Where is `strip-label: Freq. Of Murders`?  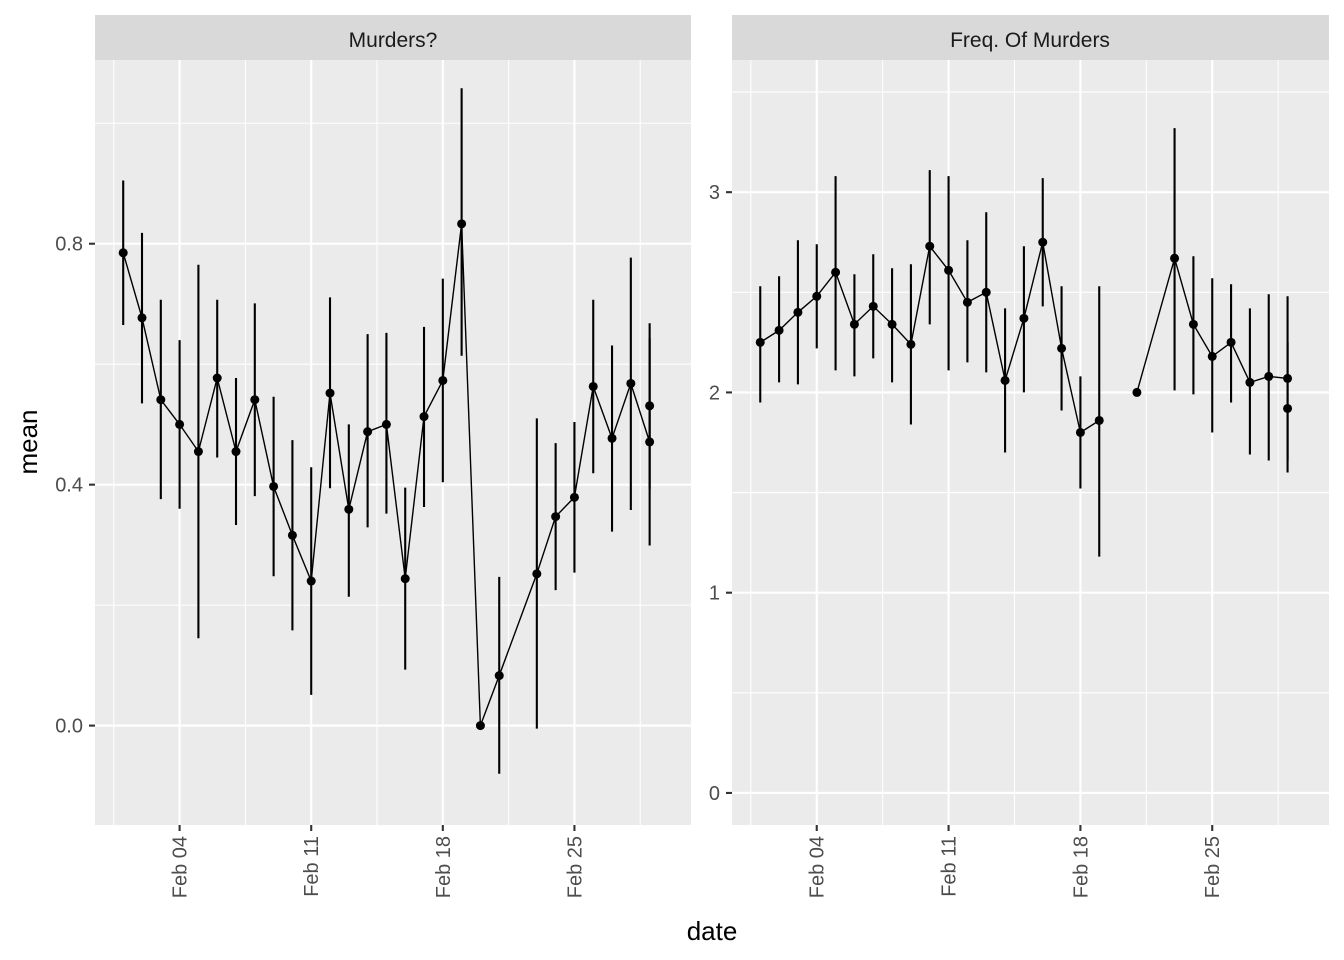
strip-label: Freq. Of Murders is located at coordinates (1030, 40).